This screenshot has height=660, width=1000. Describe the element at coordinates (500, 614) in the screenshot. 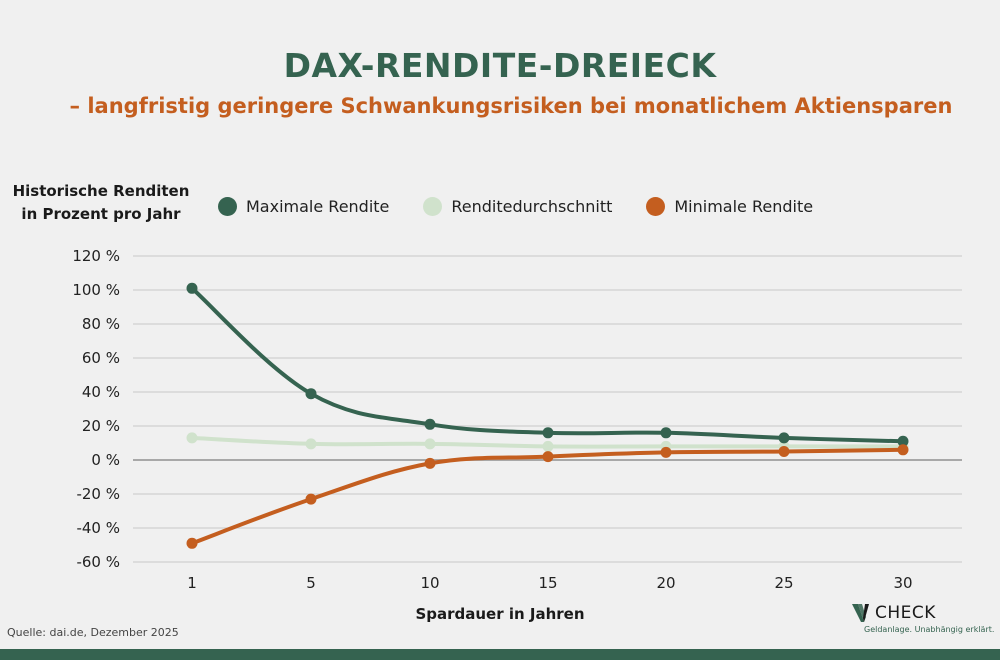

I see `x-axis-title: Spardauer in Jahren` at that location.